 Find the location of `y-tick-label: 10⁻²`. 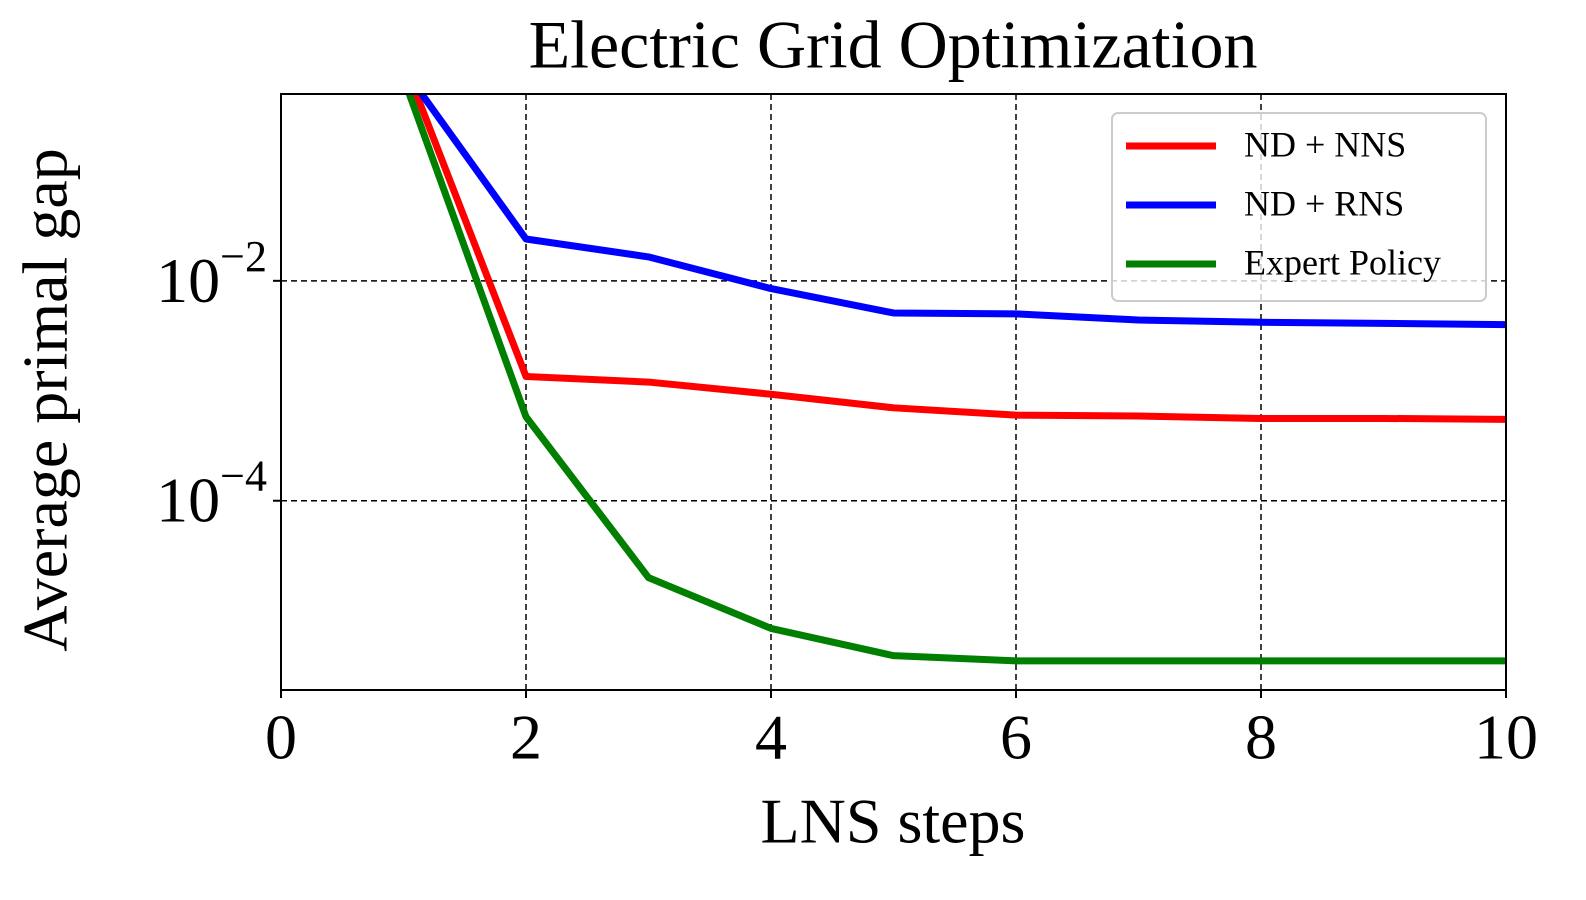

y-tick-label: 10⁻² is located at coordinates (211, 274).